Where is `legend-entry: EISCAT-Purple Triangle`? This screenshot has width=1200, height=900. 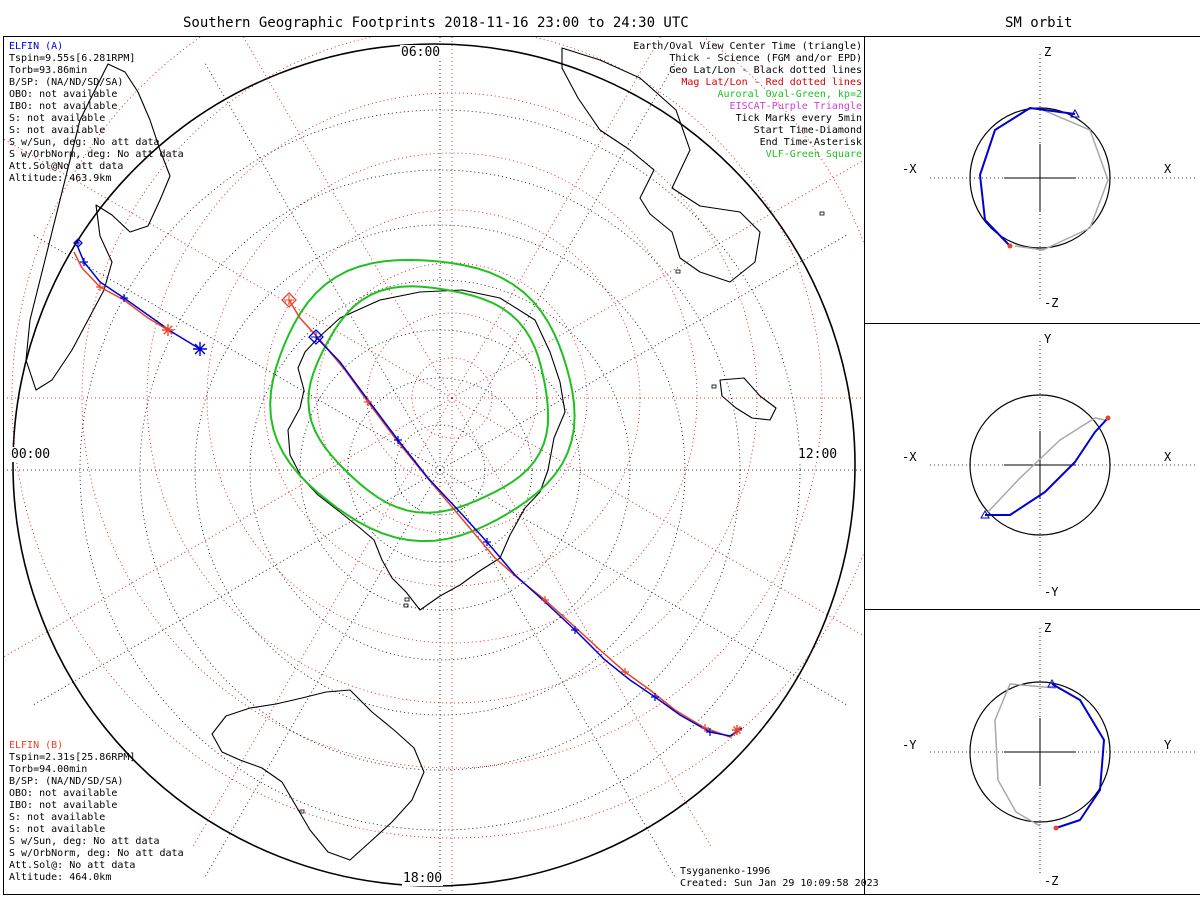
legend-entry: EISCAT-Purple Triangle is located at coordinates (795, 106).